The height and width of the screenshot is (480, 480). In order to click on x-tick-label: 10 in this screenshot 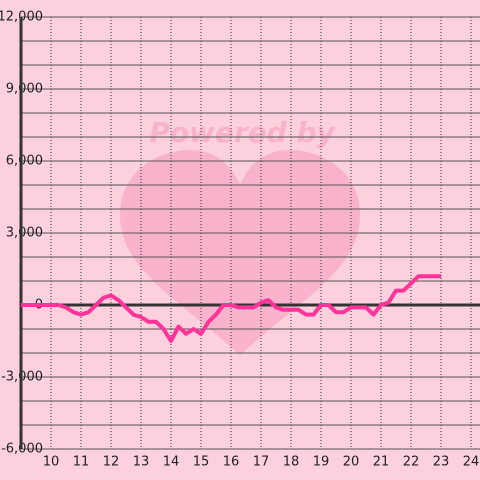, I will do `click(51, 462)`.